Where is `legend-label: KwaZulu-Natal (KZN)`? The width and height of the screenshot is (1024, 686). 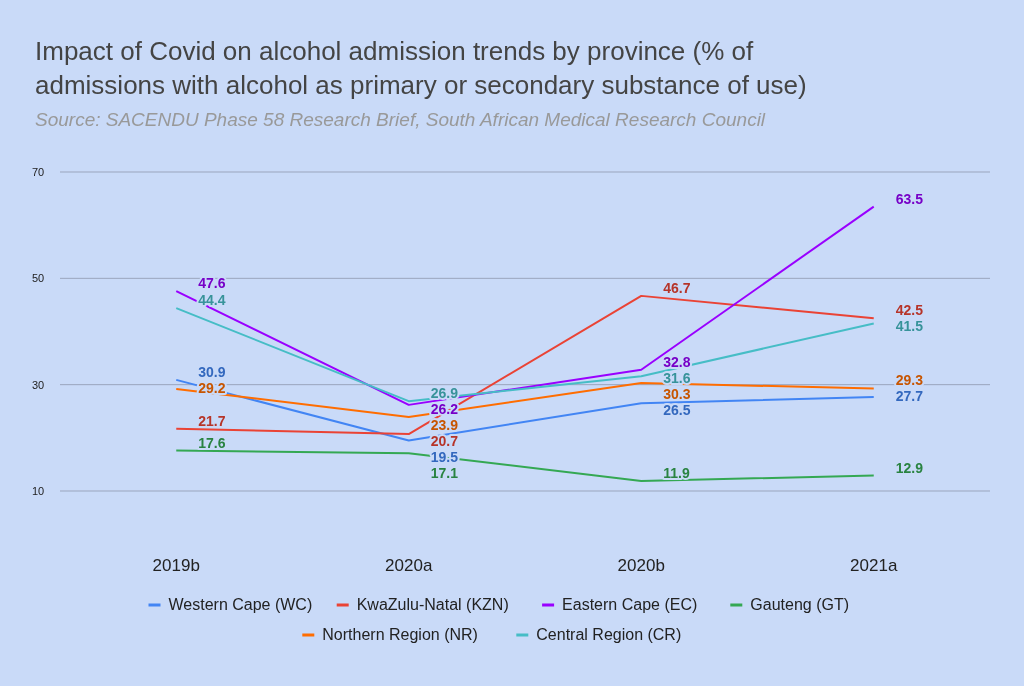 legend-label: KwaZulu-Natal (KZN) is located at coordinates (432, 604).